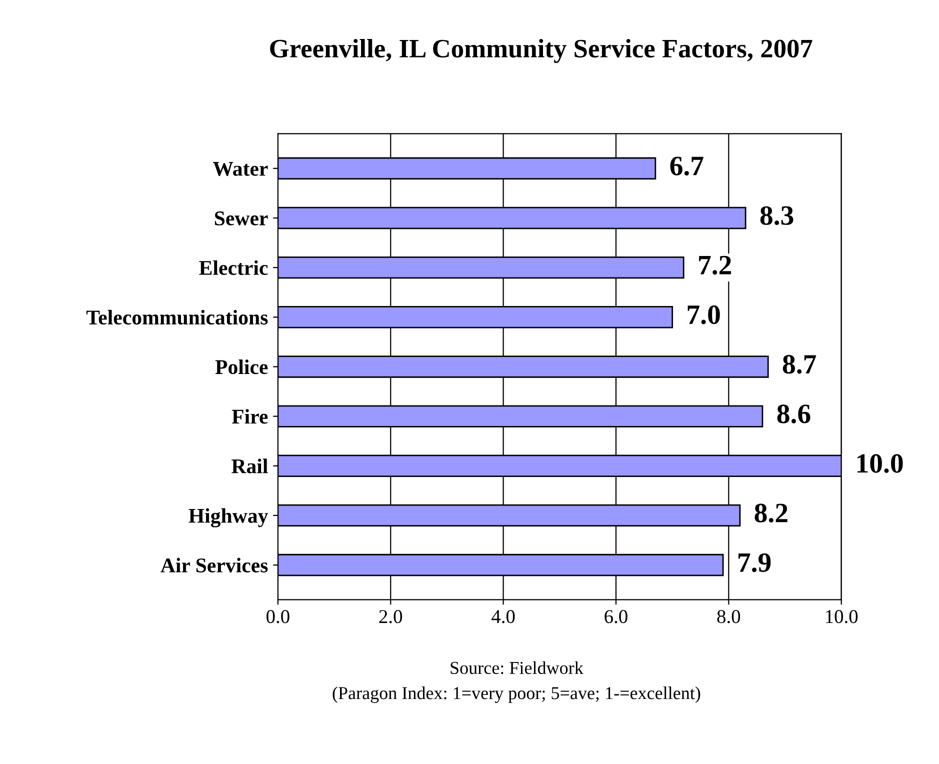  What do you see at coordinates (516, 694) in the screenshot?
I see `text: (Paragon Index: 1=very poor; 5=ave; 1-=excellent)` at bounding box center [516, 694].